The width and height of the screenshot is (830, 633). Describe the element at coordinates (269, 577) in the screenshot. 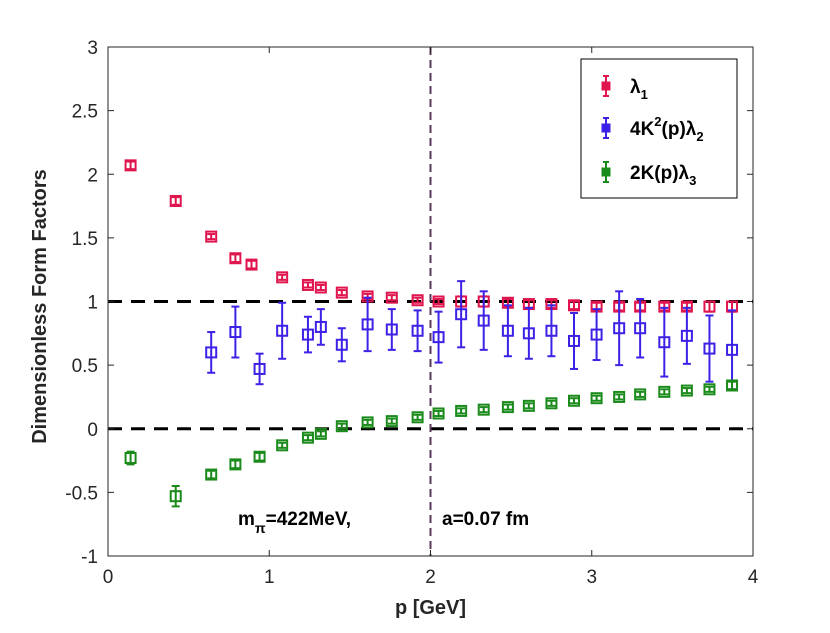

I see `x-tick-label: 1` at that location.